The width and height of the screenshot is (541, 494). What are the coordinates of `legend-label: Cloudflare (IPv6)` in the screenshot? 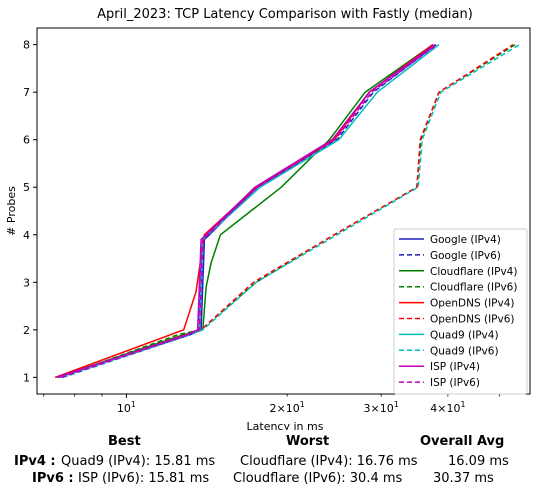 It's located at (473, 288).